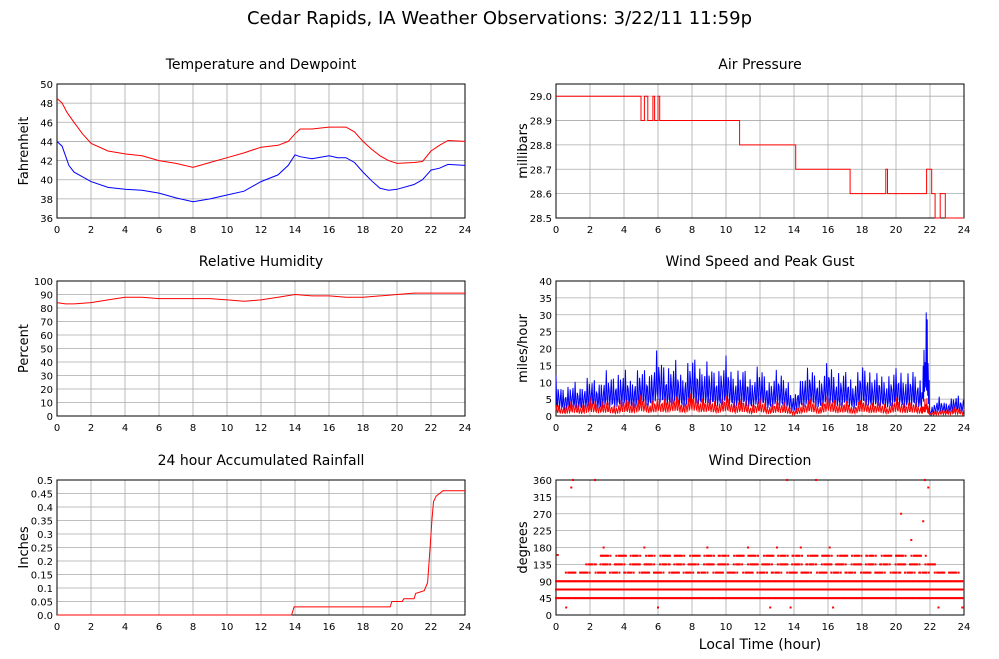 The width and height of the screenshot is (999, 659). What do you see at coordinates (964, 428) in the screenshot?
I see `x-tick-label: 24` at bounding box center [964, 428].